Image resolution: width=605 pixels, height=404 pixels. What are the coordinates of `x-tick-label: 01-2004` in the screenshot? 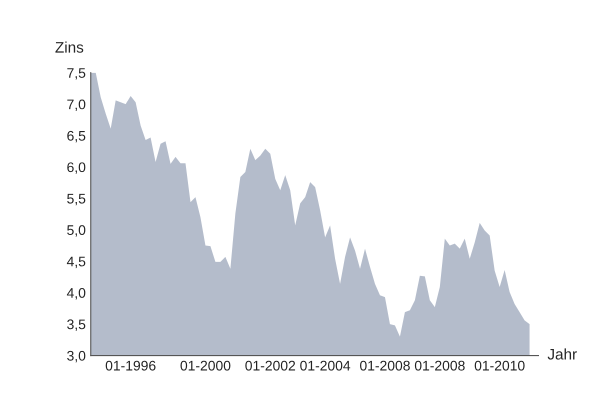 It's located at (325, 365).